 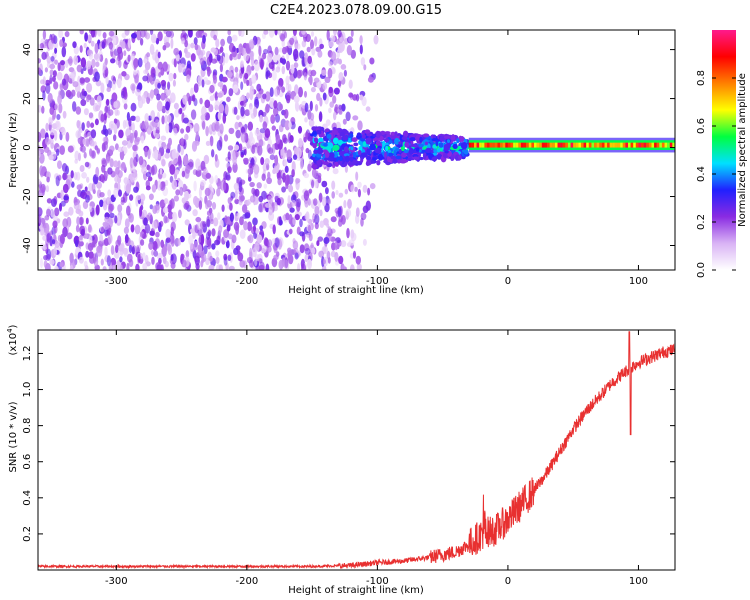 I want to click on colorbar-label: Normalized spectral amplitude, so click(x=742, y=150).